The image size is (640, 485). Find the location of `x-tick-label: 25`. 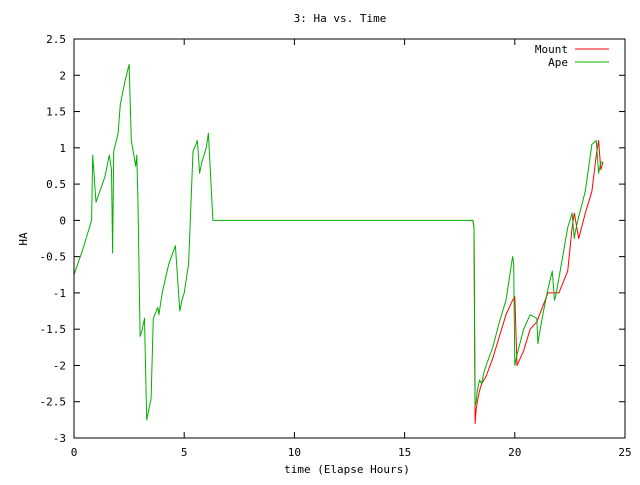

x-tick-label: 25 is located at coordinates (624, 452).